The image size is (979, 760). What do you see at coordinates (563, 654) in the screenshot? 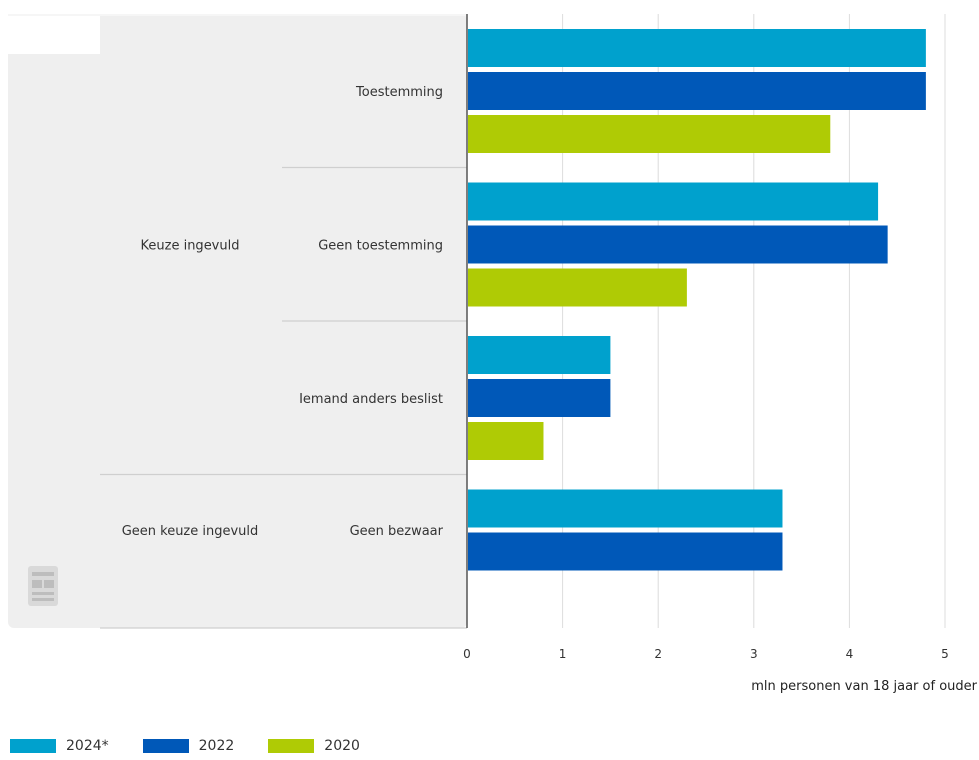
I see `x-tick-label: 1` at bounding box center [563, 654].